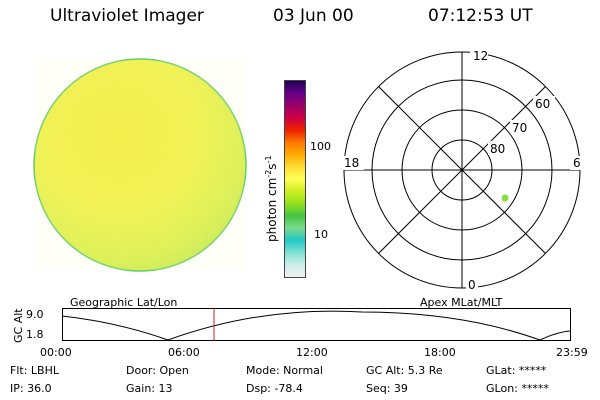 This screenshot has width=600, height=400. I want to click on polar-label-12: 12, so click(480, 56).